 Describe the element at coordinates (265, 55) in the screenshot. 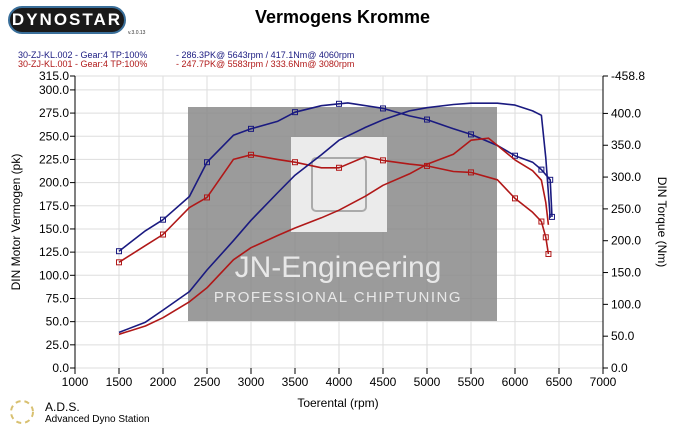

I see `legend-peak: - 286.3PK@ 5643rpm / 417.1Nm@ 4060rpm` at that location.